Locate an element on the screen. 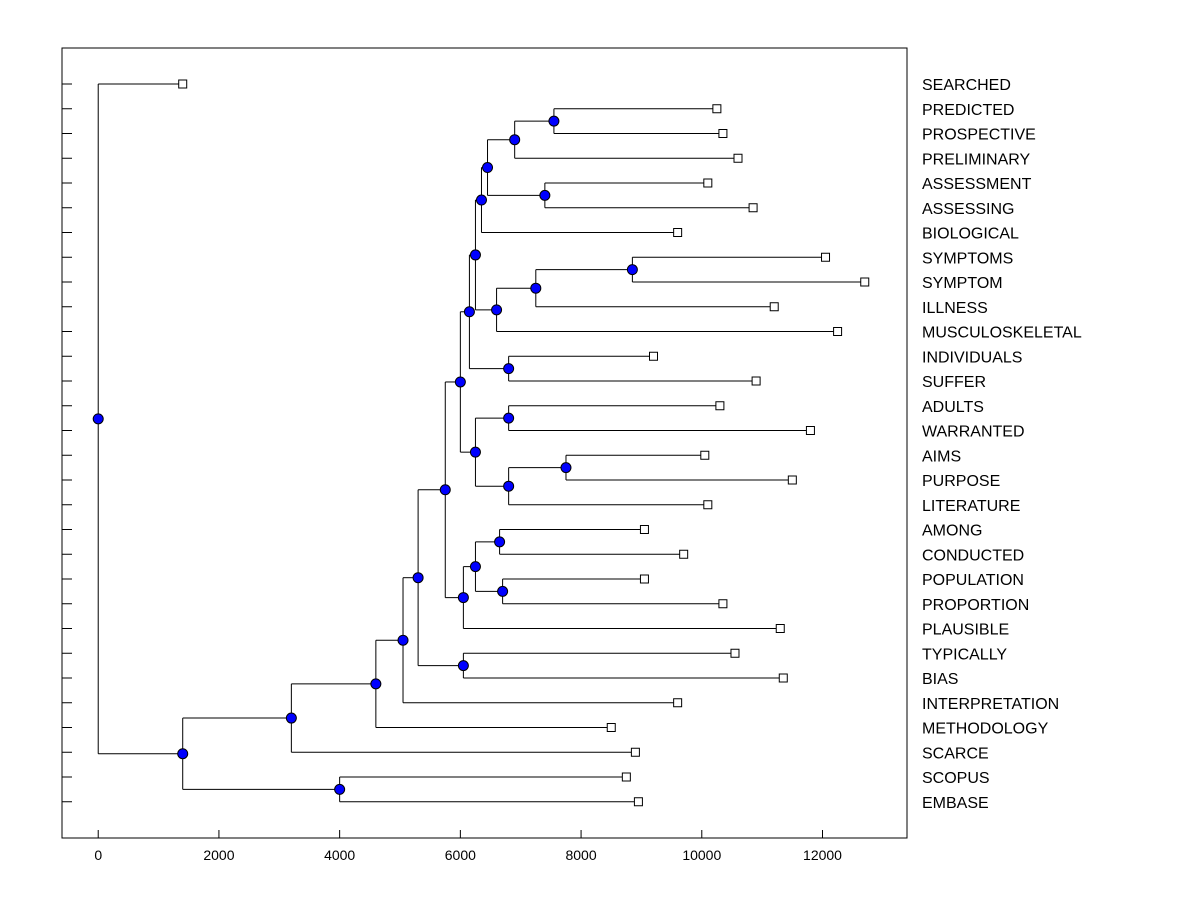 This screenshot has width=1200, height=900. leaf-label-typically: TYPICALLY is located at coordinates (964, 654).